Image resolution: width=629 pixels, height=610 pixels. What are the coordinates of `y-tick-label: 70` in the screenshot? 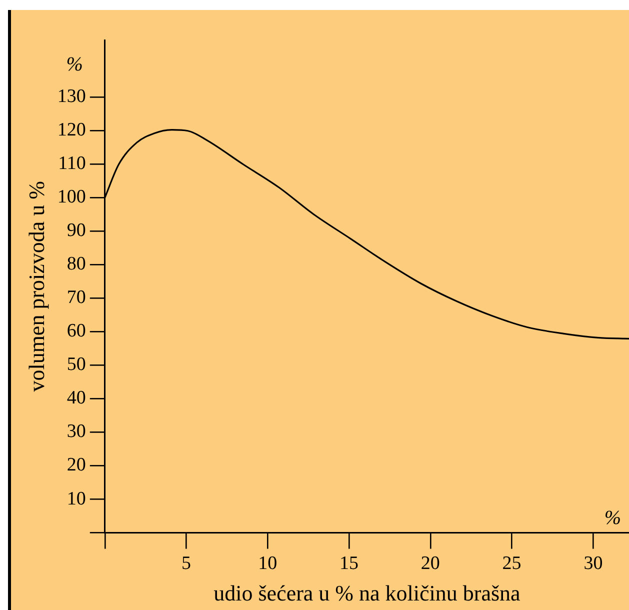 It's located at (76, 297).